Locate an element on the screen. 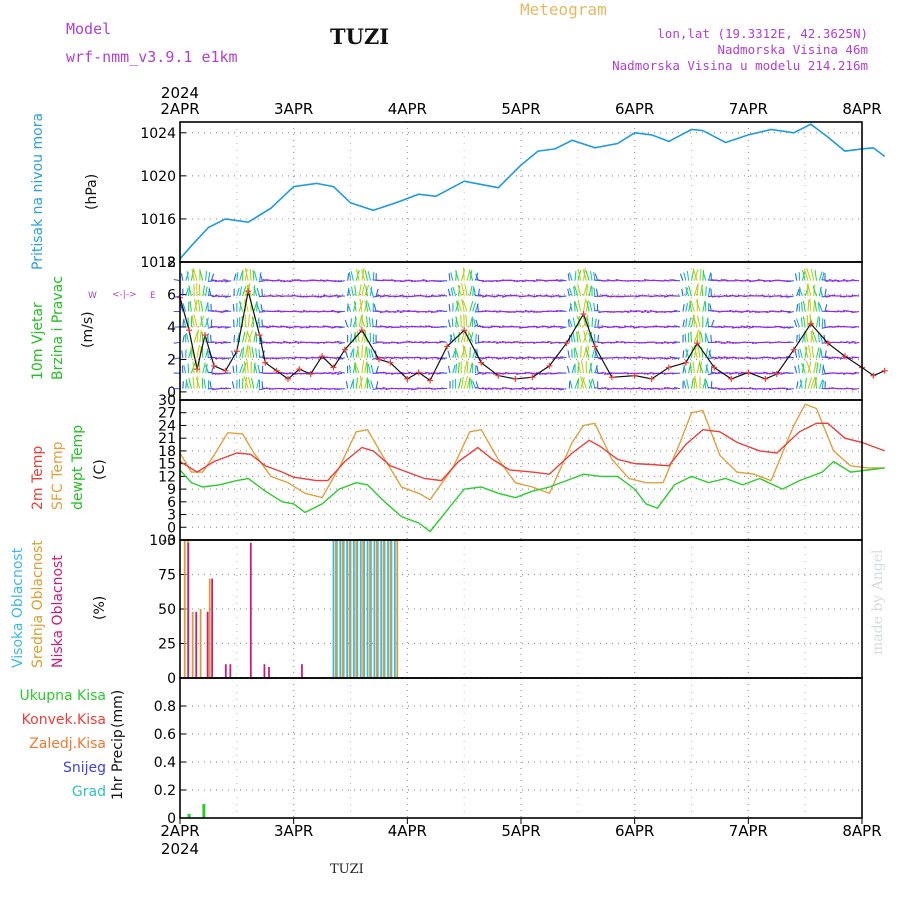 Image resolution: width=900 pixels, height=900 pixels. y-tick-label: 25 is located at coordinates (167, 645).